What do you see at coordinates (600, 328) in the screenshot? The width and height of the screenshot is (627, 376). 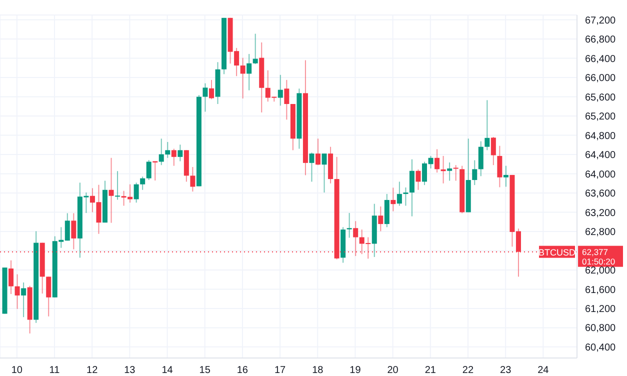 I see `y-tick-label: 60,800` at bounding box center [600, 328].